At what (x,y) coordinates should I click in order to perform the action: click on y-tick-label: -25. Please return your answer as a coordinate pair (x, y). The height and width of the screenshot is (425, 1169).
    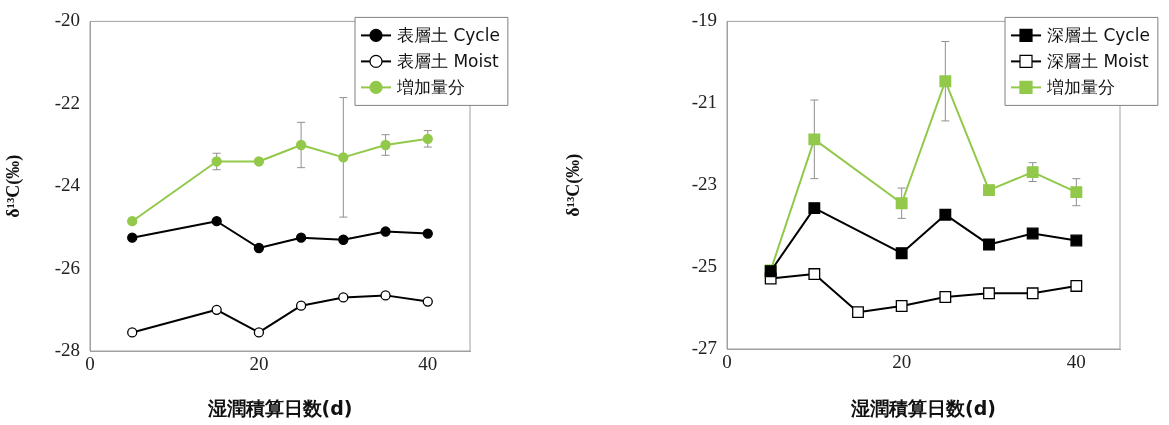
    Looking at the image, I should click on (704, 266).